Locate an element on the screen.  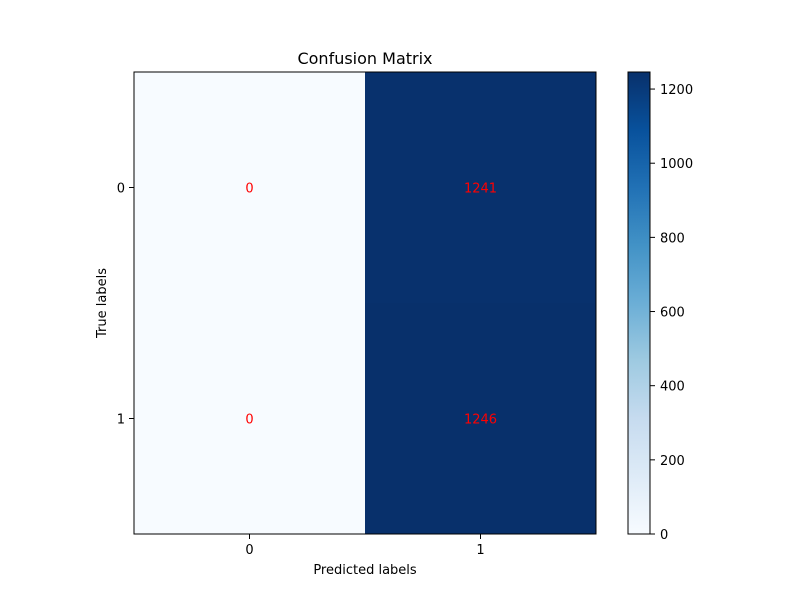
colorbar-tick-label: 400 is located at coordinates (672, 387).